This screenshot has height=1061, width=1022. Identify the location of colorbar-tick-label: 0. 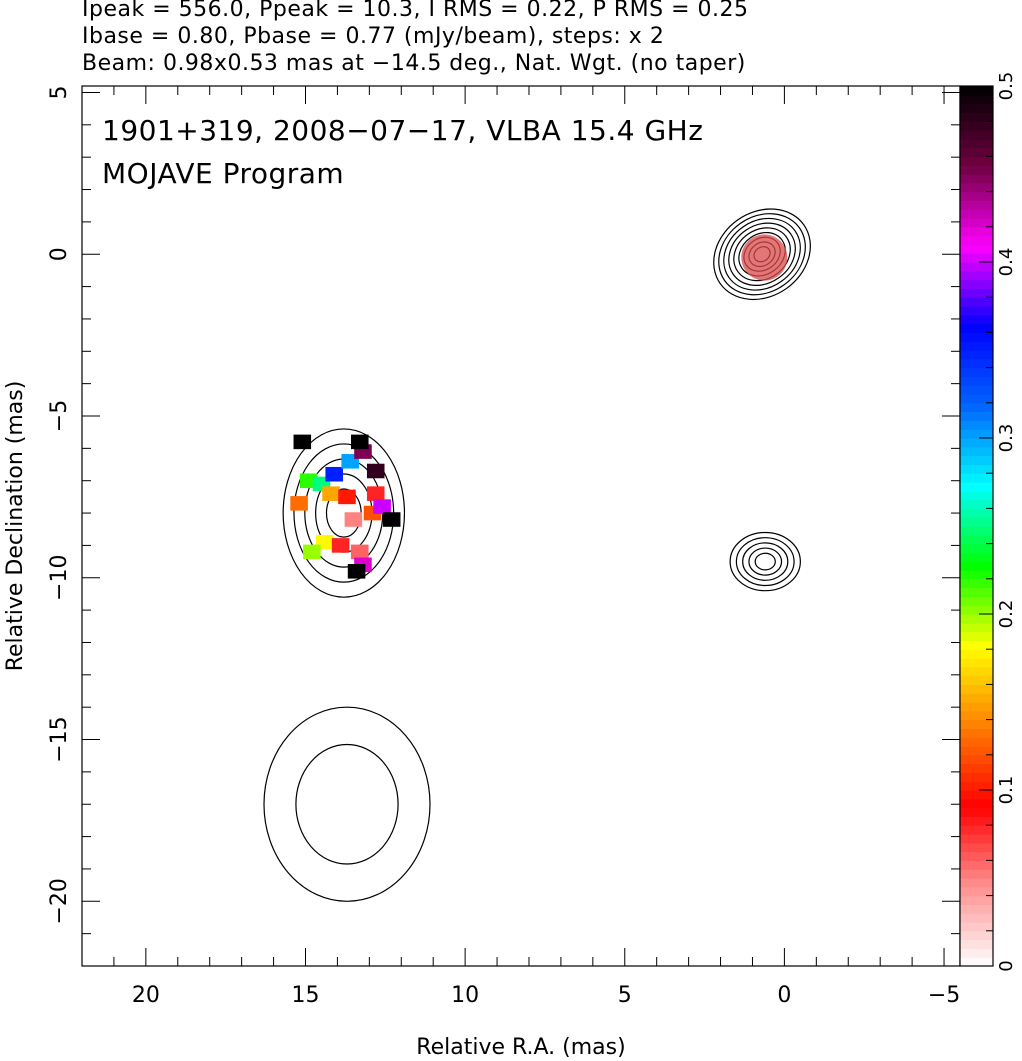
(1006, 965).